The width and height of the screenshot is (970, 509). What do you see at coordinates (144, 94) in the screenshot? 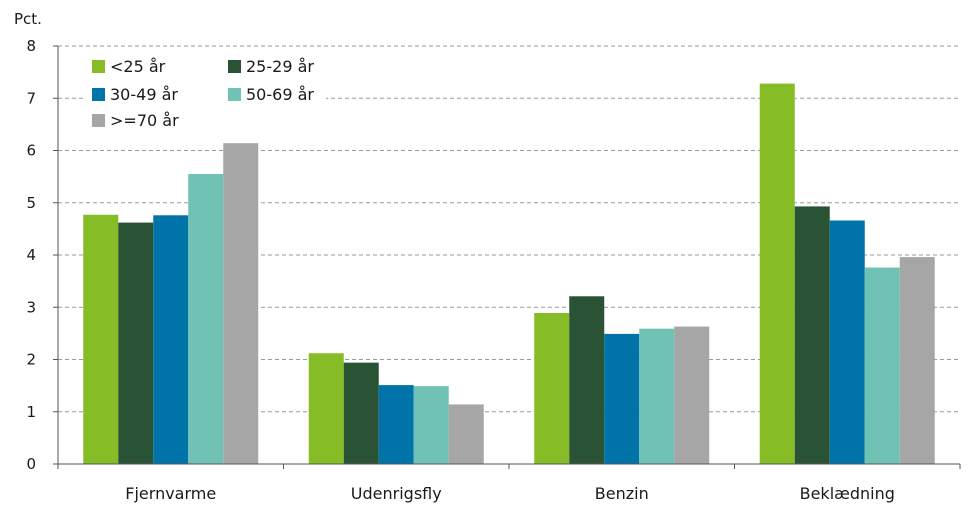
I see `legend-label: 30-49 år` at bounding box center [144, 94].